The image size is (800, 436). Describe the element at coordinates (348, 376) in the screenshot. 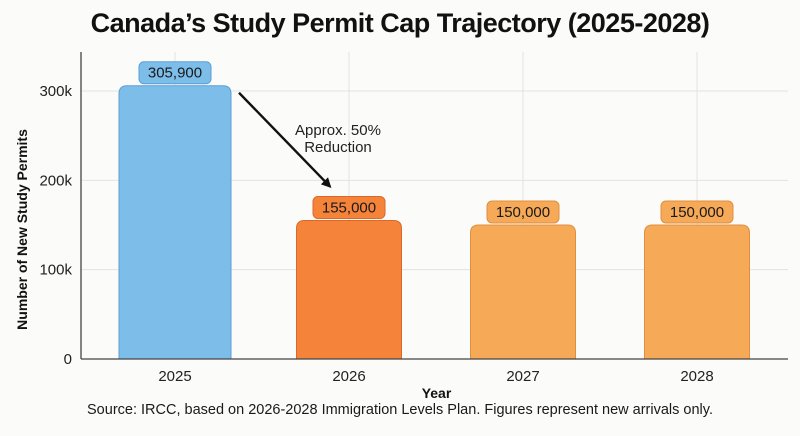

I see `x-tick-label: 2026` at that location.